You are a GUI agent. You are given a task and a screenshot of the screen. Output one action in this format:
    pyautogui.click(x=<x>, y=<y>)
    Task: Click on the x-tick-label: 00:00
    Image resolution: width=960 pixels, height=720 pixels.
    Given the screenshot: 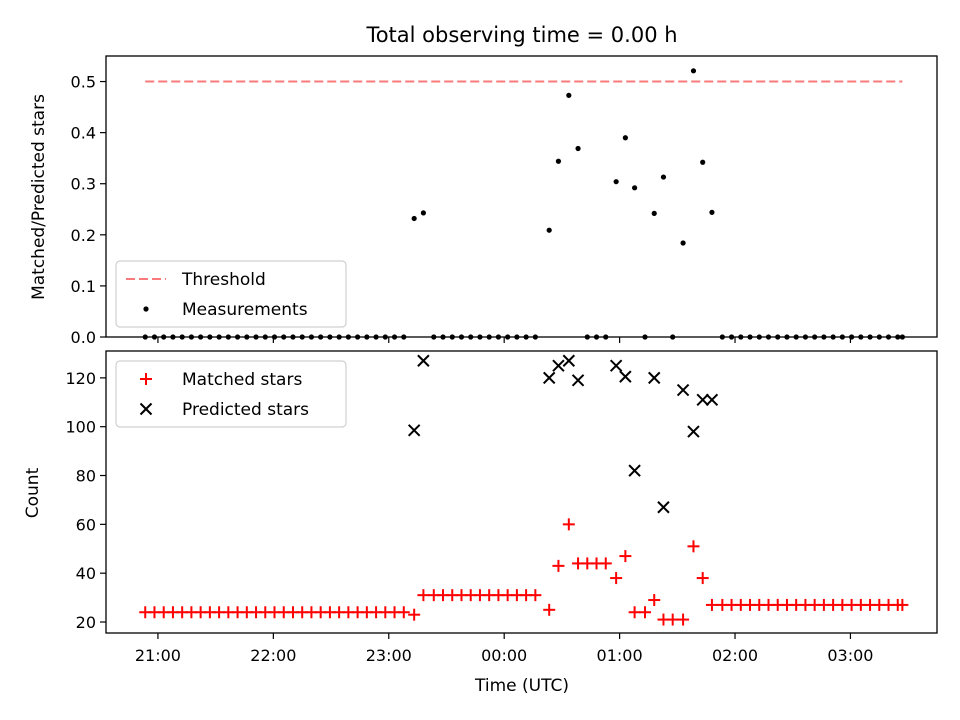 What is the action you would take?
    pyautogui.click(x=504, y=655)
    